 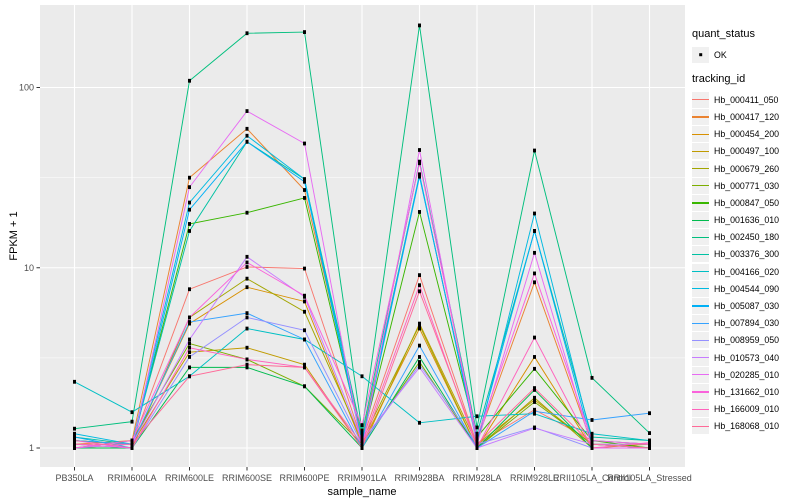 I want to click on legend-item-Hb_000454_200: Hb_000454_200, so click(x=745, y=134).